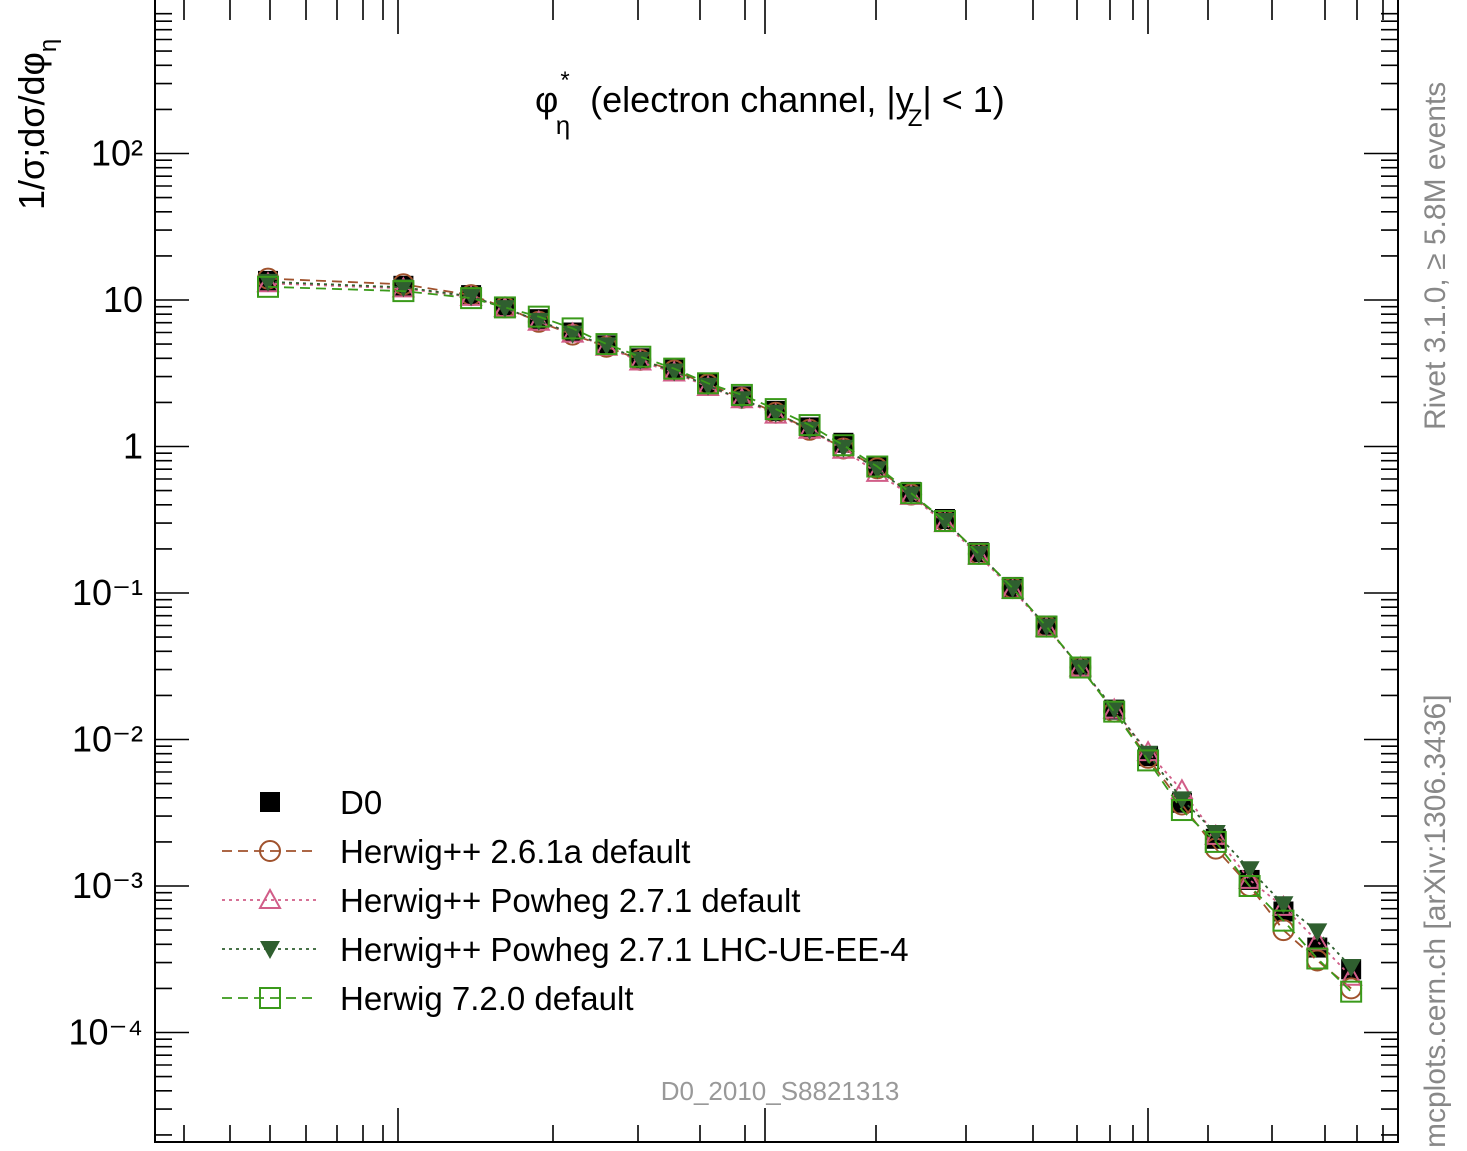 This screenshot has width=1467, height=1151. What do you see at coordinates (107, 592) in the screenshot?
I see `y-tick-label: 10⁻¹` at bounding box center [107, 592].